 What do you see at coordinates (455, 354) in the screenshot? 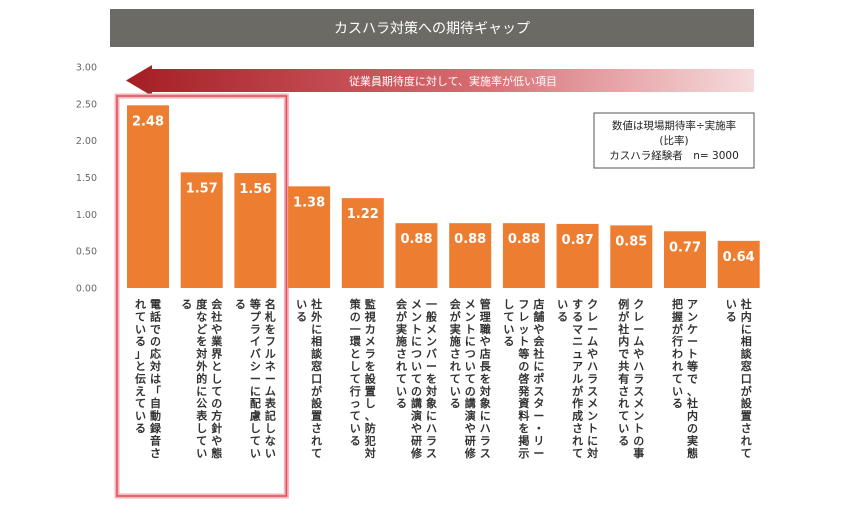
I see `category-char: さ` at bounding box center [455, 354].